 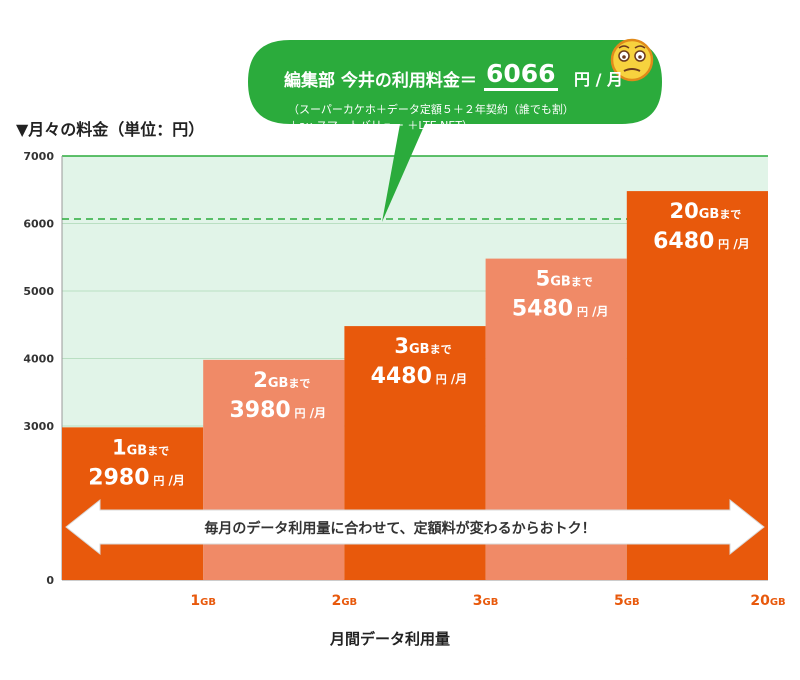 What do you see at coordinates (560, 309) in the screenshot?
I see `bar-value-label: 5480 円 /月` at bounding box center [560, 309].